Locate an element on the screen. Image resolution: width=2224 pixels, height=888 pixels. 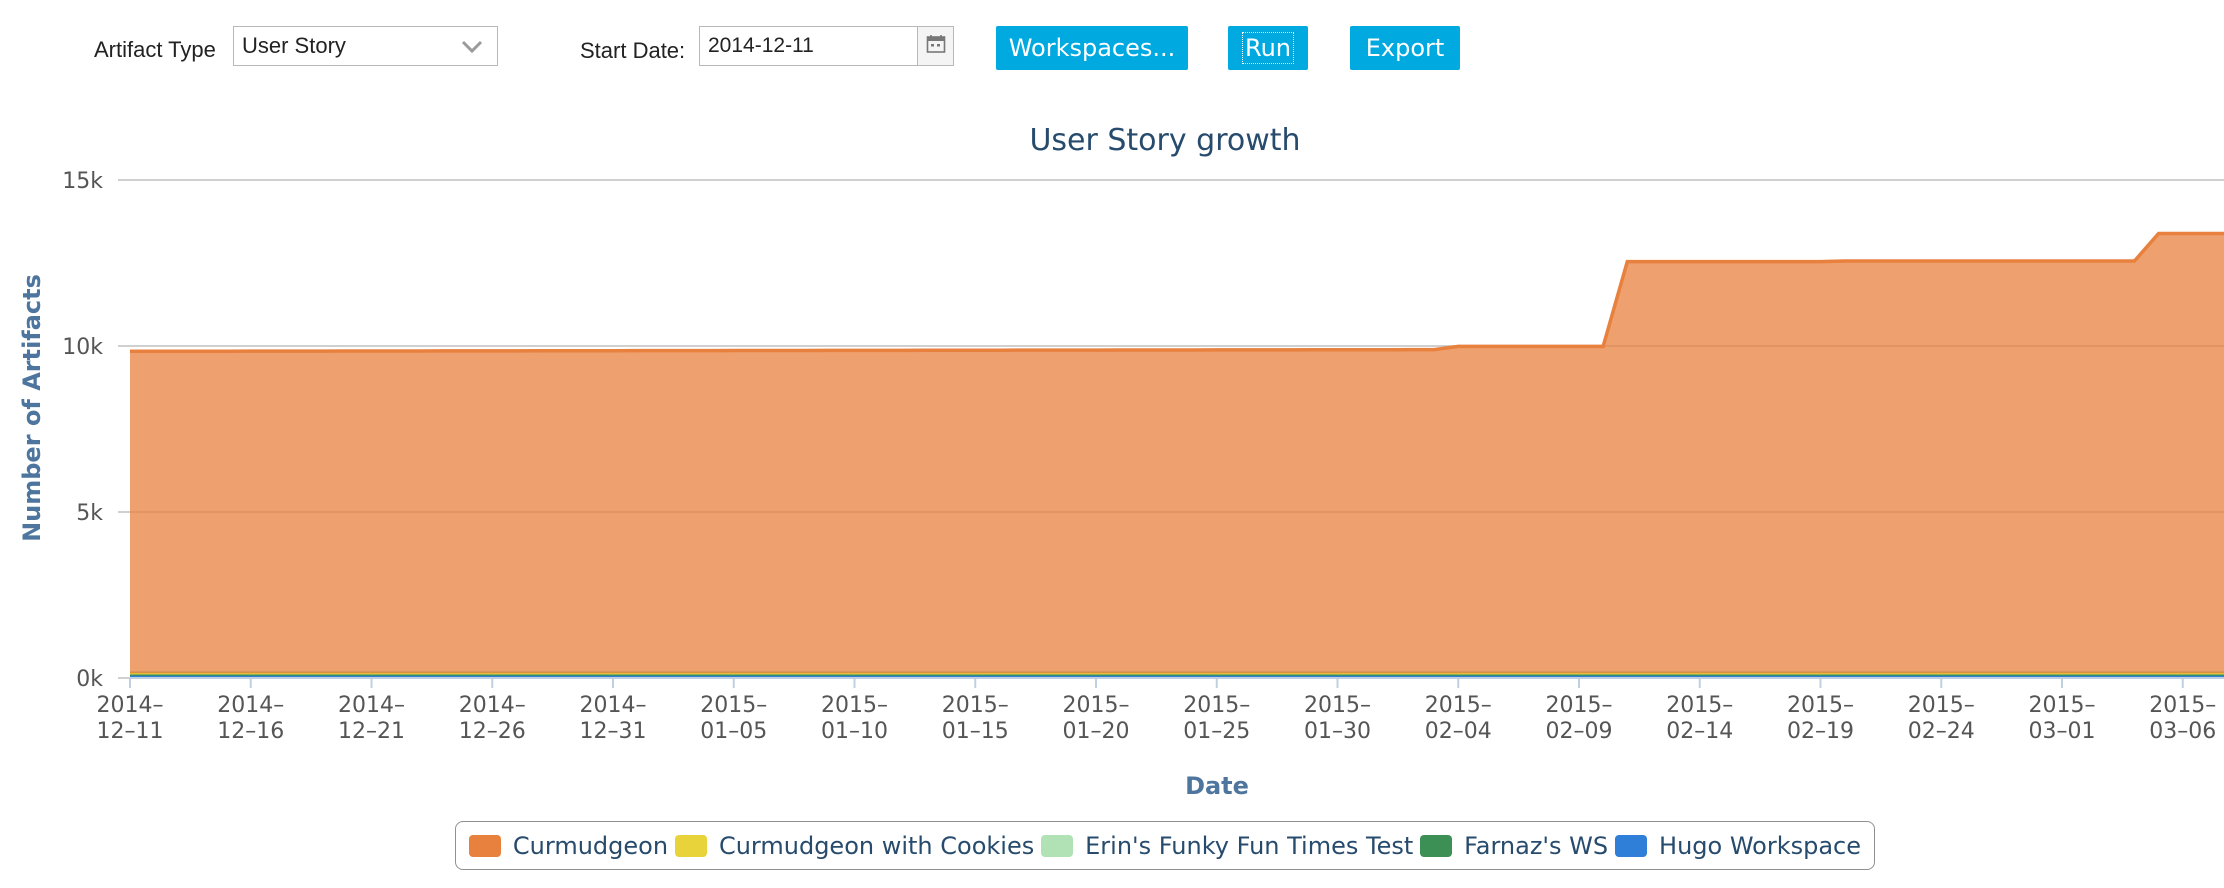
artifact-type-value: User Story is located at coordinates (294, 45).